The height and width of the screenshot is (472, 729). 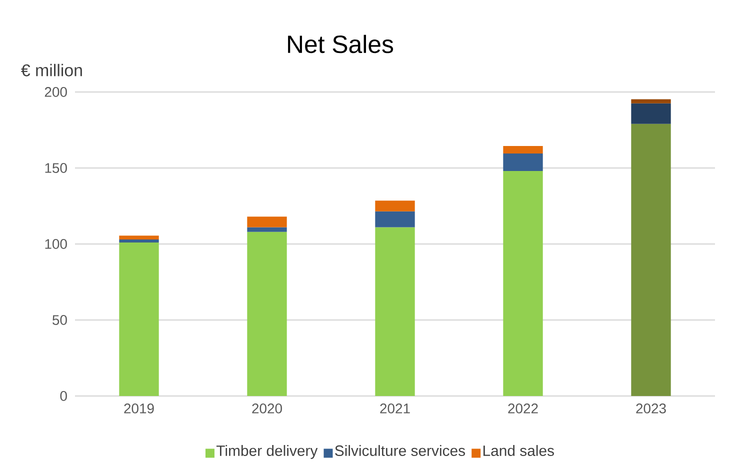 What do you see at coordinates (518, 450) in the screenshot?
I see `legend-label: Land sales` at bounding box center [518, 450].